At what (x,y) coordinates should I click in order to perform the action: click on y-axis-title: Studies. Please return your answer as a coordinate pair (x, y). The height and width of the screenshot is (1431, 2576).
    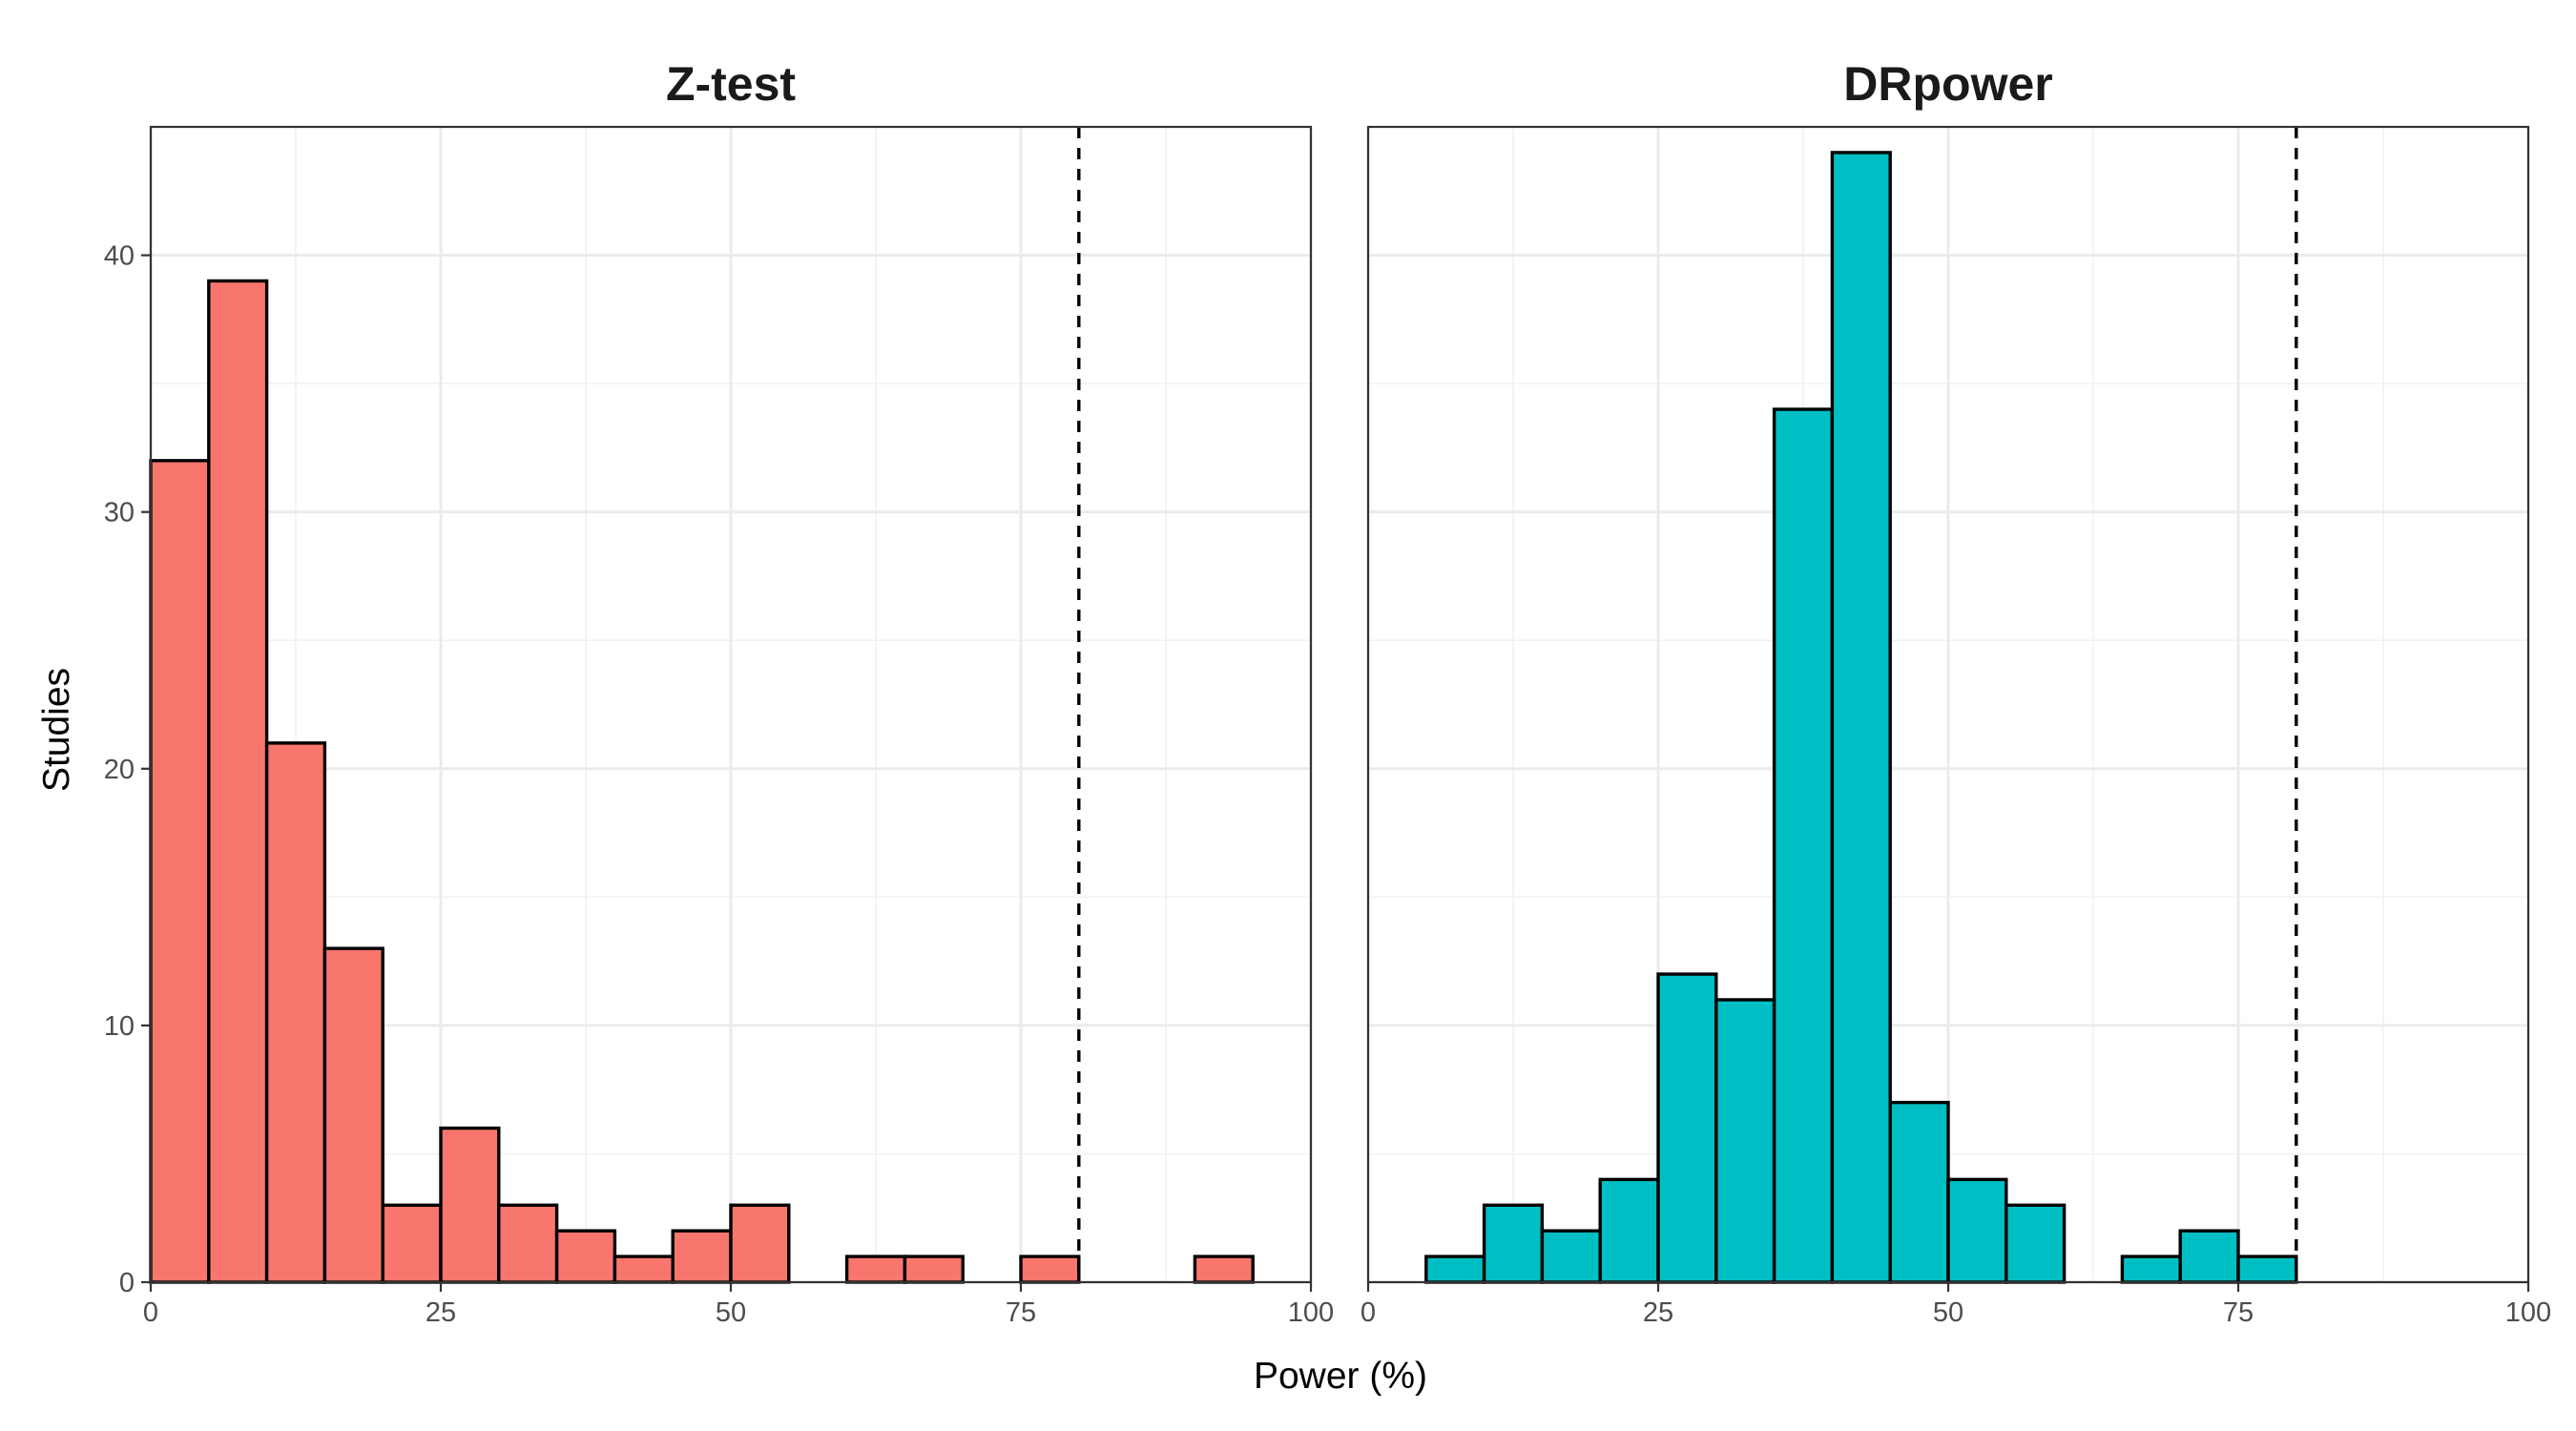
    Looking at the image, I should click on (56, 730).